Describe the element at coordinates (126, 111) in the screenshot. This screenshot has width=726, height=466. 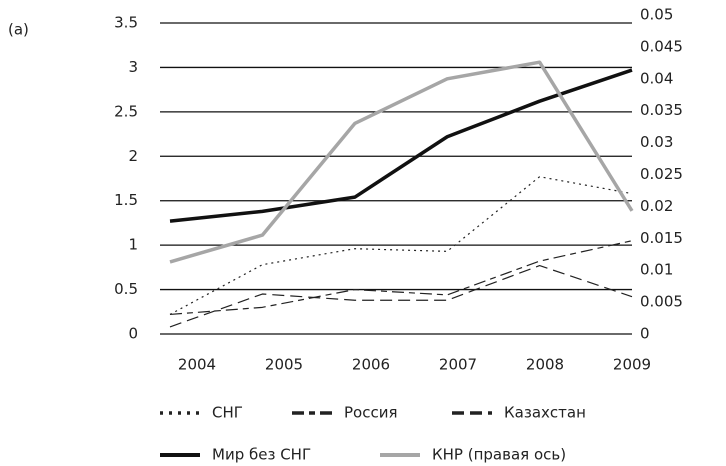
I see `y-tick-label: 2.5` at that location.